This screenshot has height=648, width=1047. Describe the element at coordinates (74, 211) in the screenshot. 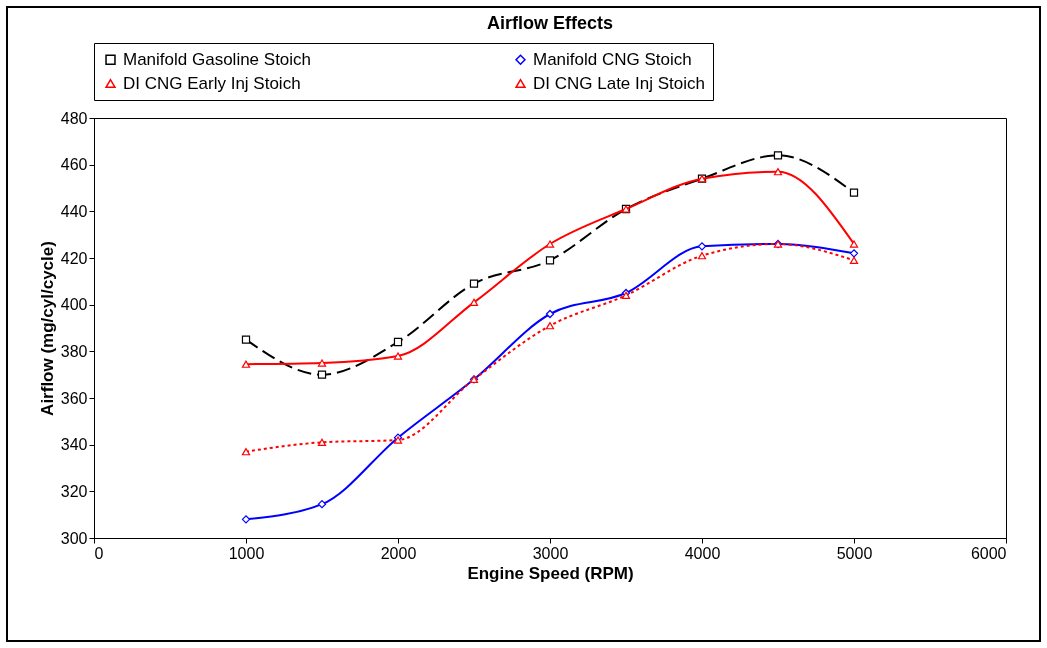

I see `y-tick-label: 440` at that location.